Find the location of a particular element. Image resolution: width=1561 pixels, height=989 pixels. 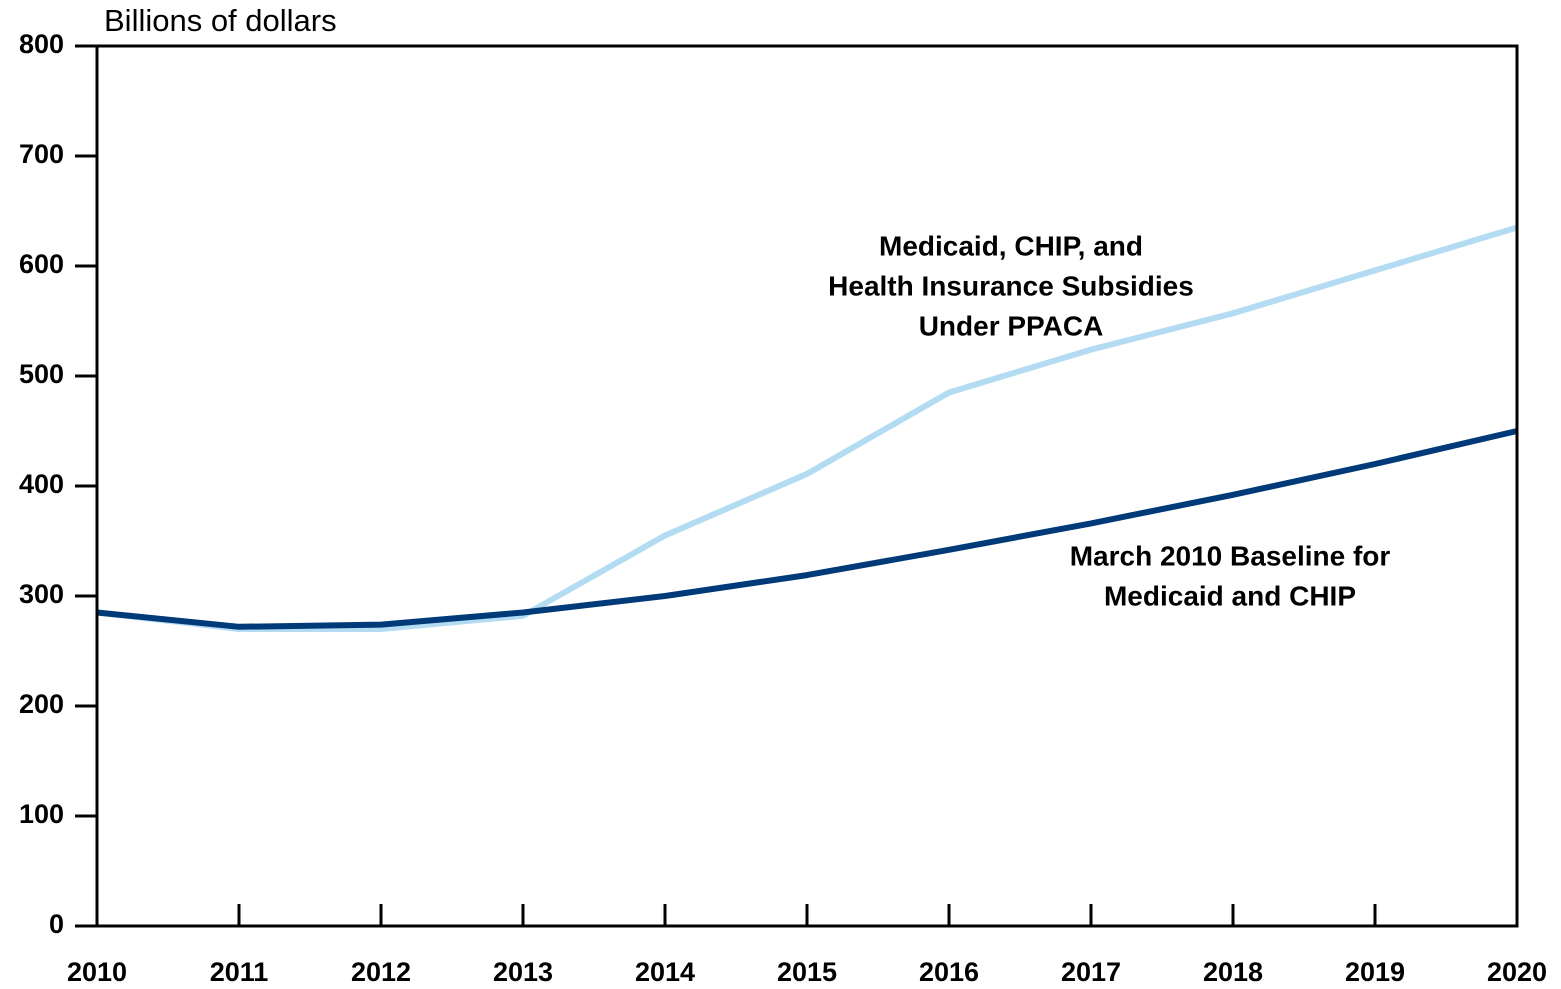

annotation: March 2010 Baseline for is located at coordinates (1230, 555).